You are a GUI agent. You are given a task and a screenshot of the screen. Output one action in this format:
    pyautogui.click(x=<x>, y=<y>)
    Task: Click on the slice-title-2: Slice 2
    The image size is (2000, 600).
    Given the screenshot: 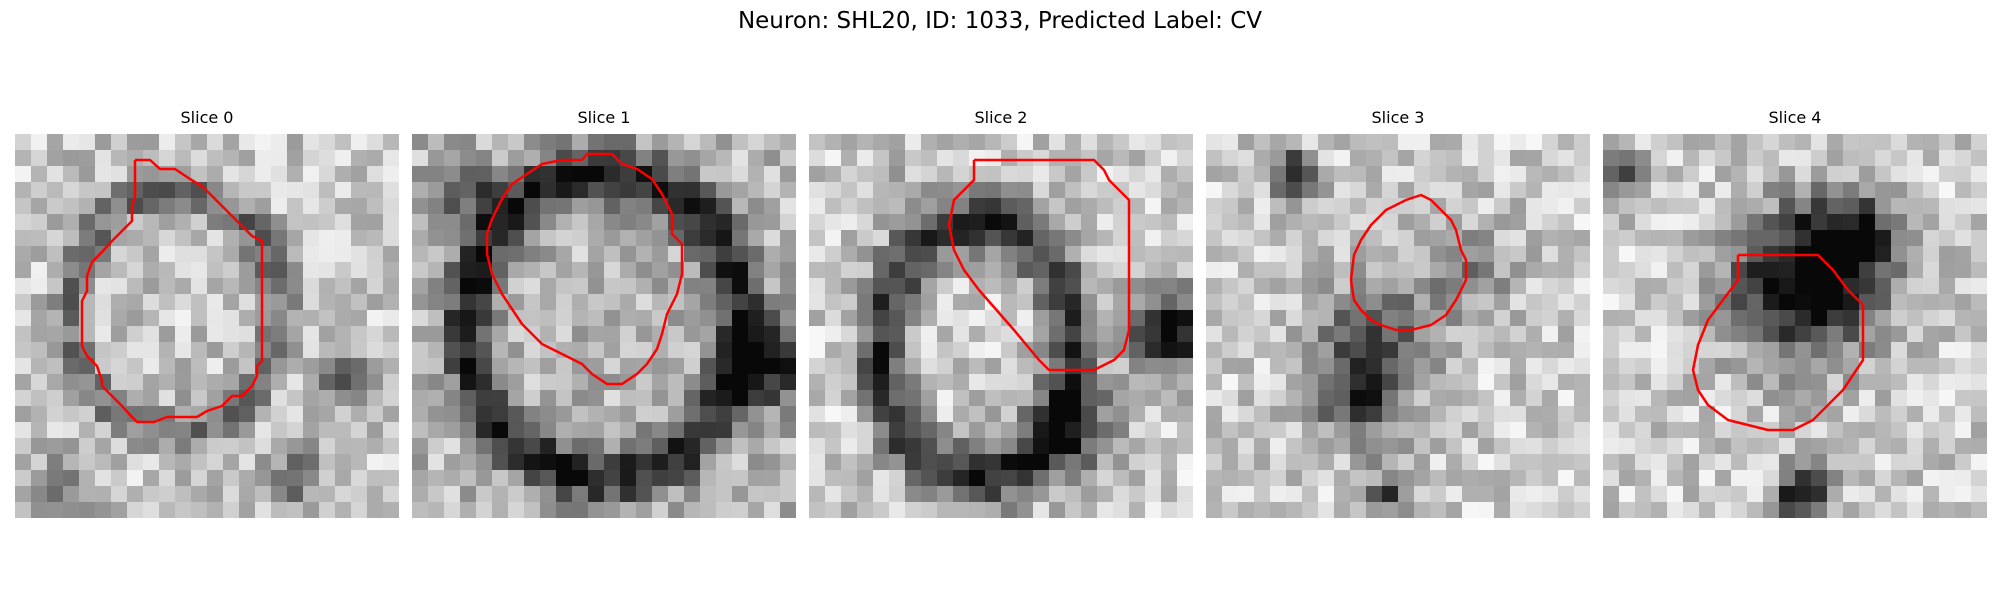 What is the action you would take?
    pyautogui.click(x=1001, y=117)
    